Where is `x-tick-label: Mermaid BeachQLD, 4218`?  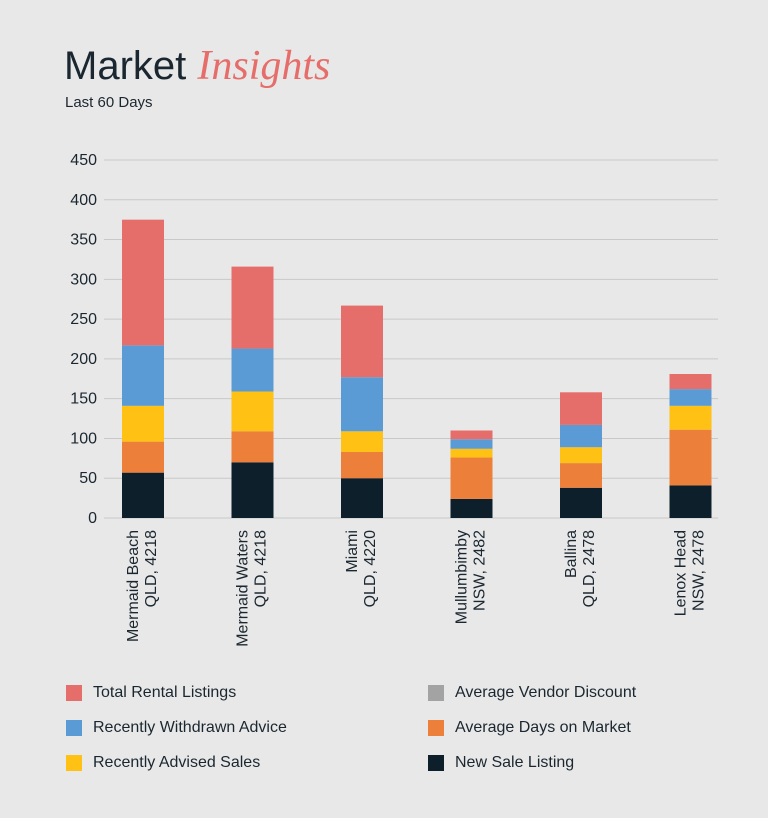 x-tick-label: Mermaid BeachQLD, 4218 is located at coordinates (142, 586).